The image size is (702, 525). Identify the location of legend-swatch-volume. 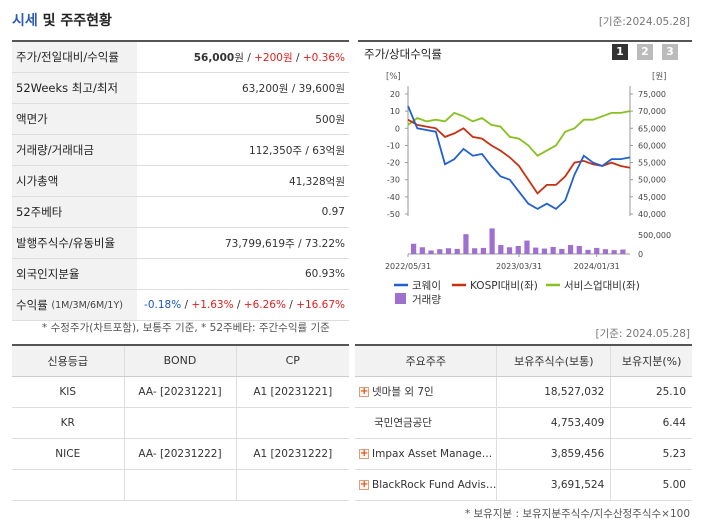
(400, 298).